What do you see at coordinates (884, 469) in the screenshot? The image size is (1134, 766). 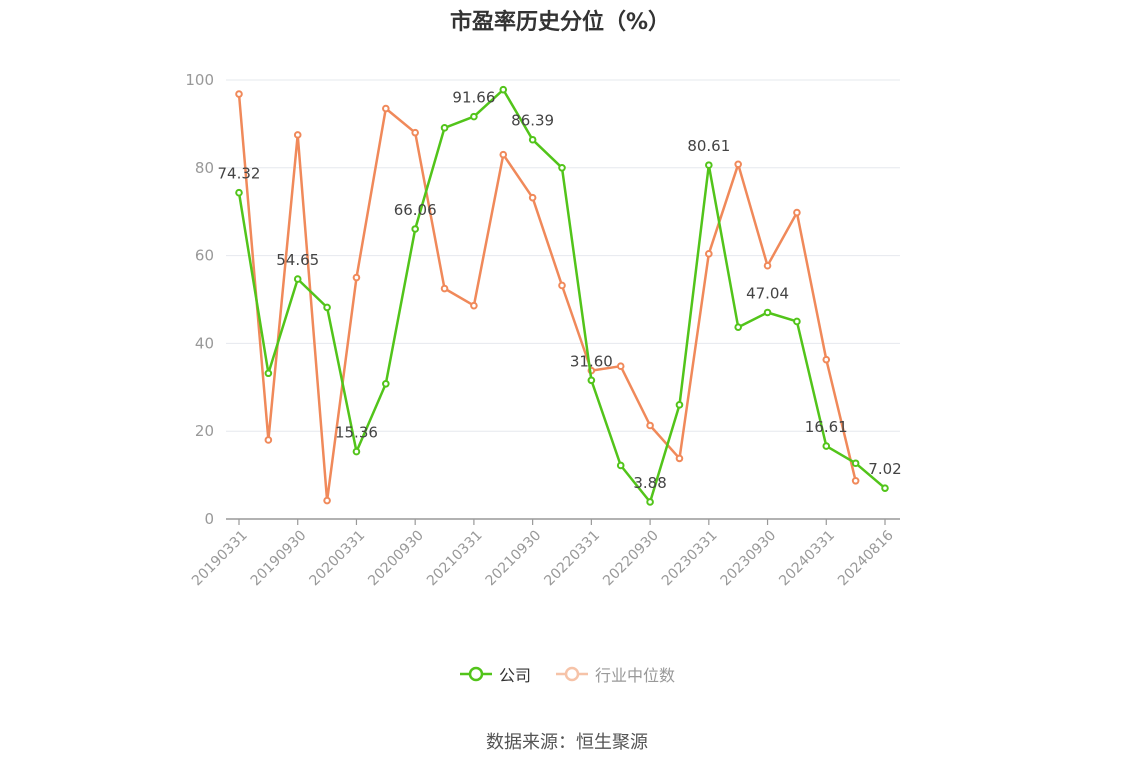 I see `data-label: 7.02` at bounding box center [884, 469].